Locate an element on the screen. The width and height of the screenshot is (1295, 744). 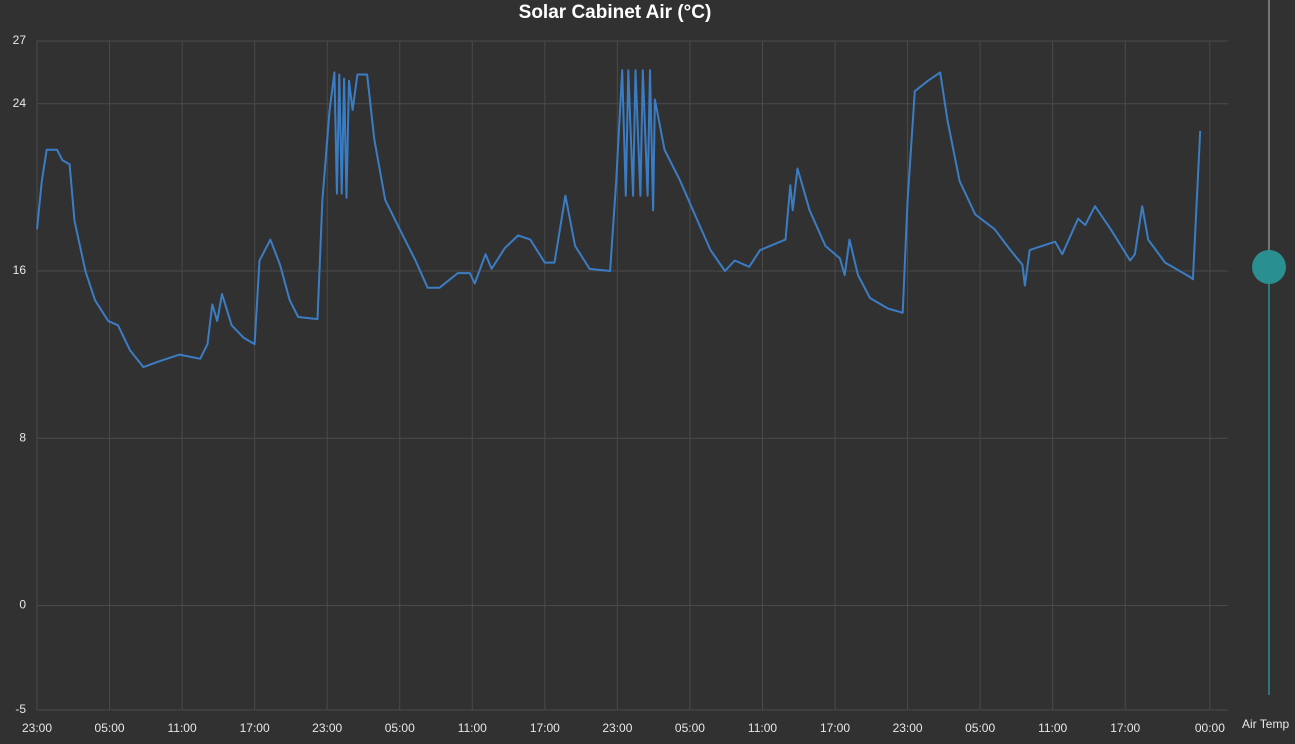
y-tick-label: 24 is located at coordinates (20, 103).